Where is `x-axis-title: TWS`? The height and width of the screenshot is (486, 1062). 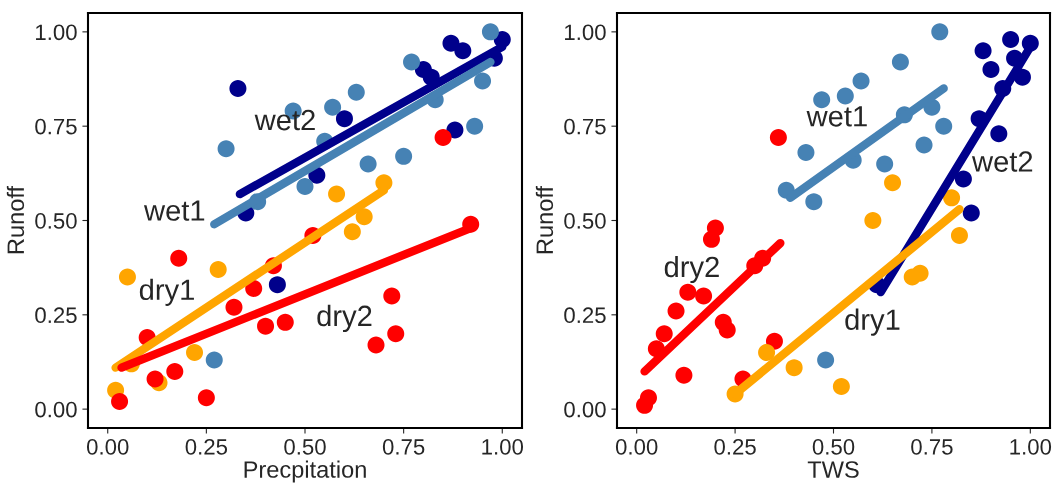 x-axis-title: TWS is located at coordinates (833, 469).